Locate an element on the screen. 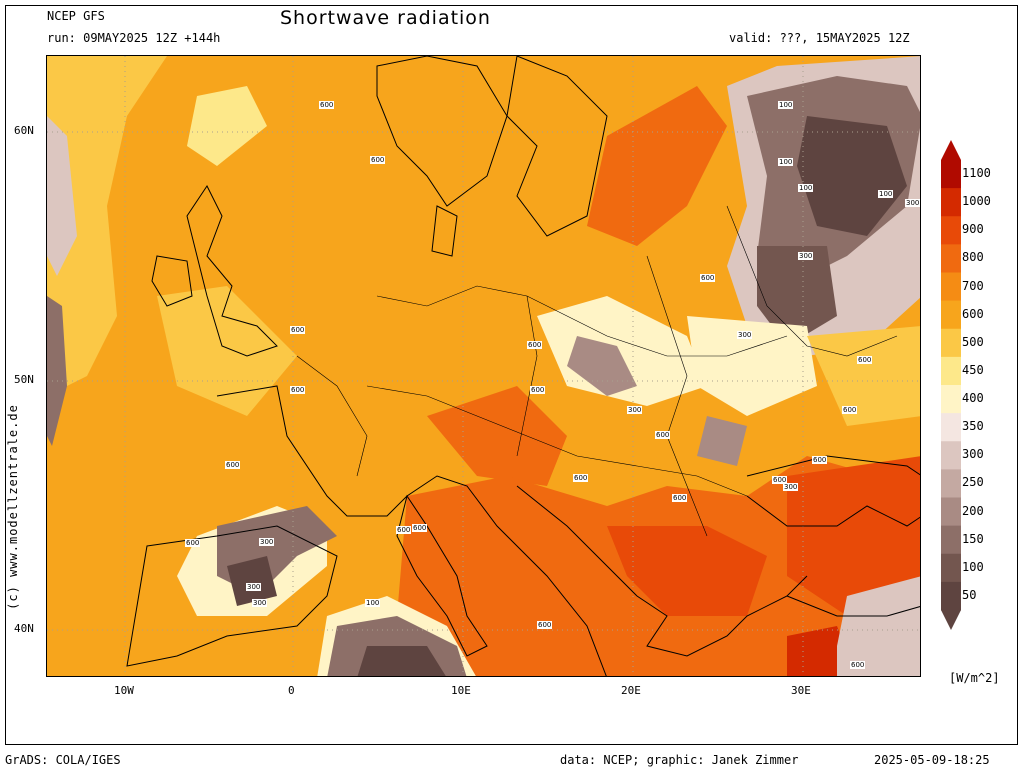 The width and height of the screenshot is (1024, 768). map-title: Shortwave radiation is located at coordinates (385, 18).